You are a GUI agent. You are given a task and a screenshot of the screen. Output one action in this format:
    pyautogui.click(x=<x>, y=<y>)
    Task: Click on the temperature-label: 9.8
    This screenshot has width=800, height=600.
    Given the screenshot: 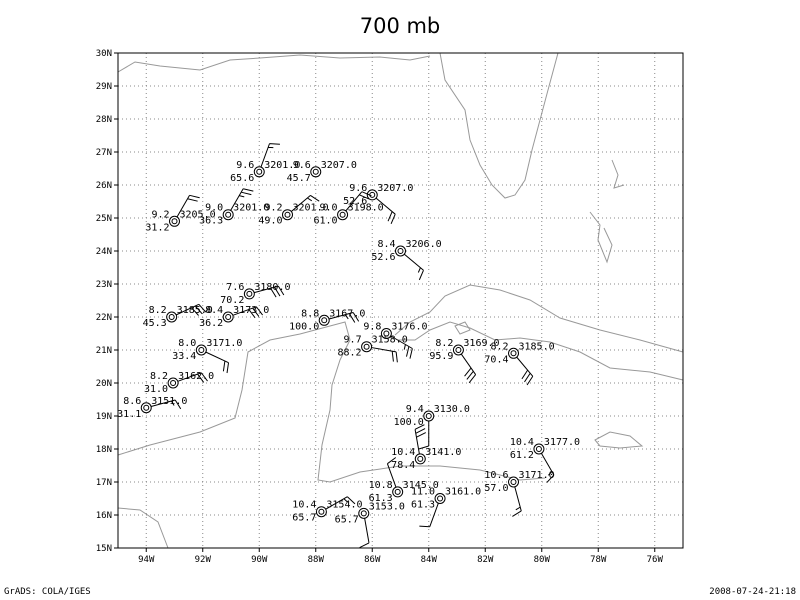 What is the action you would take?
    pyautogui.click(x=372, y=327)
    